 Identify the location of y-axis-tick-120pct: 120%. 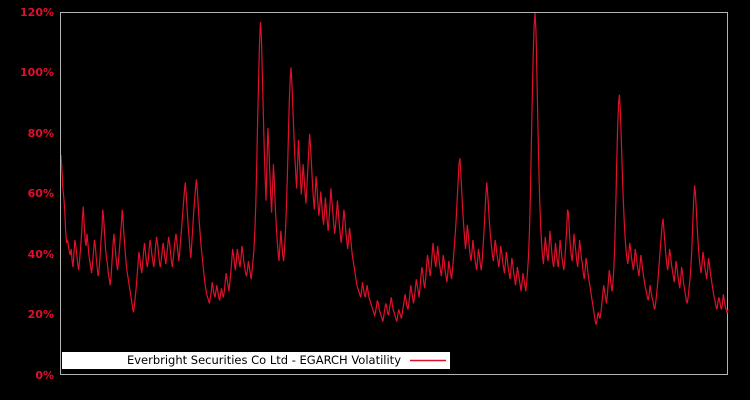
(37, 12).